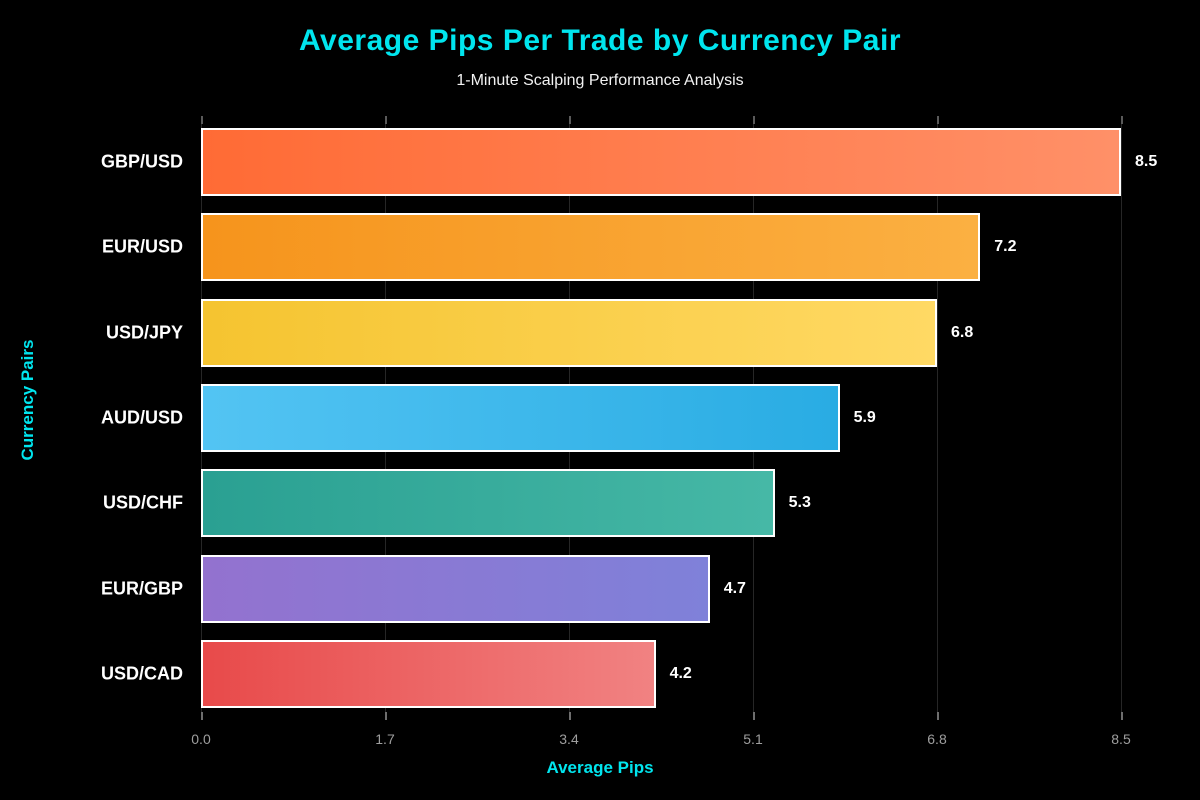 This screenshot has height=800, width=1200. What do you see at coordinates (142, 246) in the screenshot?
I see `category-label: EUR/USD` at bounding box center [142, 246].